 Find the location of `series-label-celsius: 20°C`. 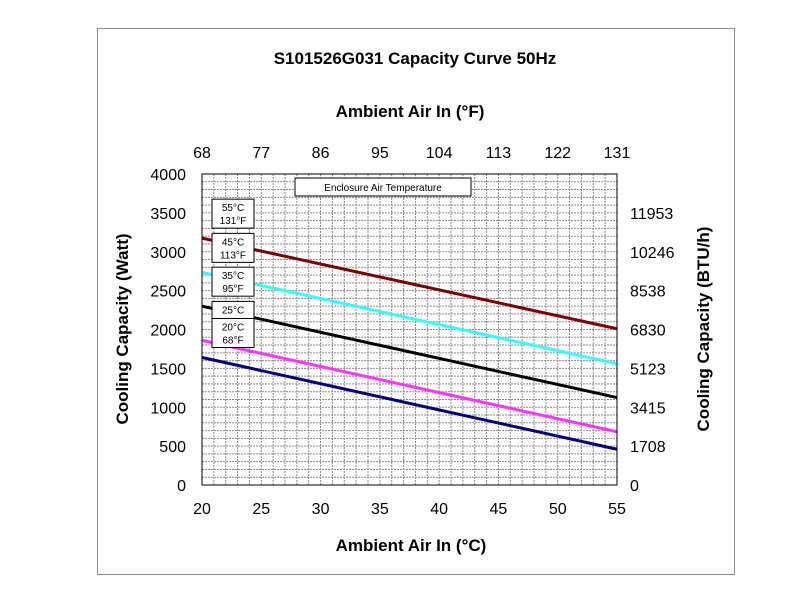

series-label-celsius: 20°C is located at coordinates (233, 327).